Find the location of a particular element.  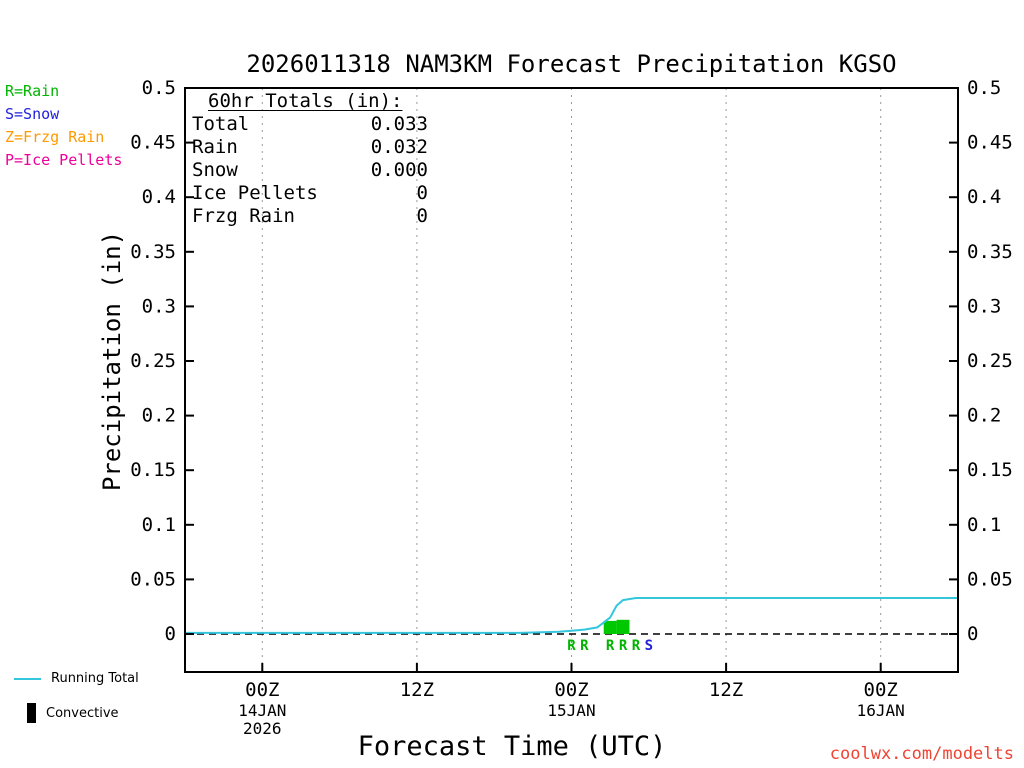

running-total-label: Running Total is located at coordinates (95, 678).